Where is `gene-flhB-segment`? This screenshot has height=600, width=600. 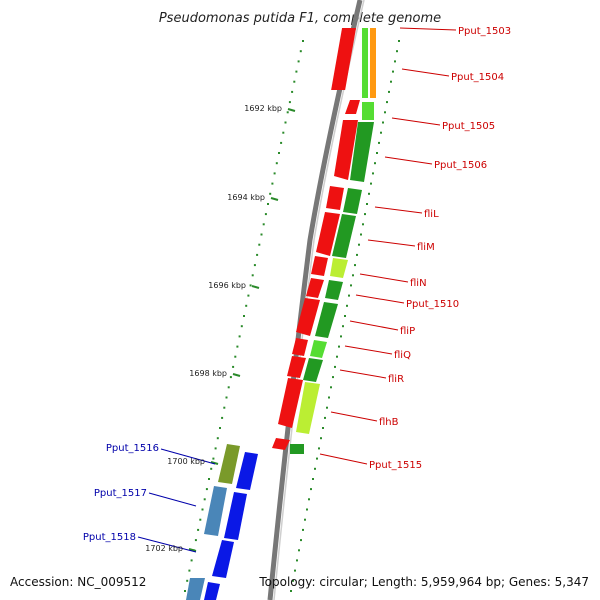 gene-flhB-segment is located at coordinates (308, 408).